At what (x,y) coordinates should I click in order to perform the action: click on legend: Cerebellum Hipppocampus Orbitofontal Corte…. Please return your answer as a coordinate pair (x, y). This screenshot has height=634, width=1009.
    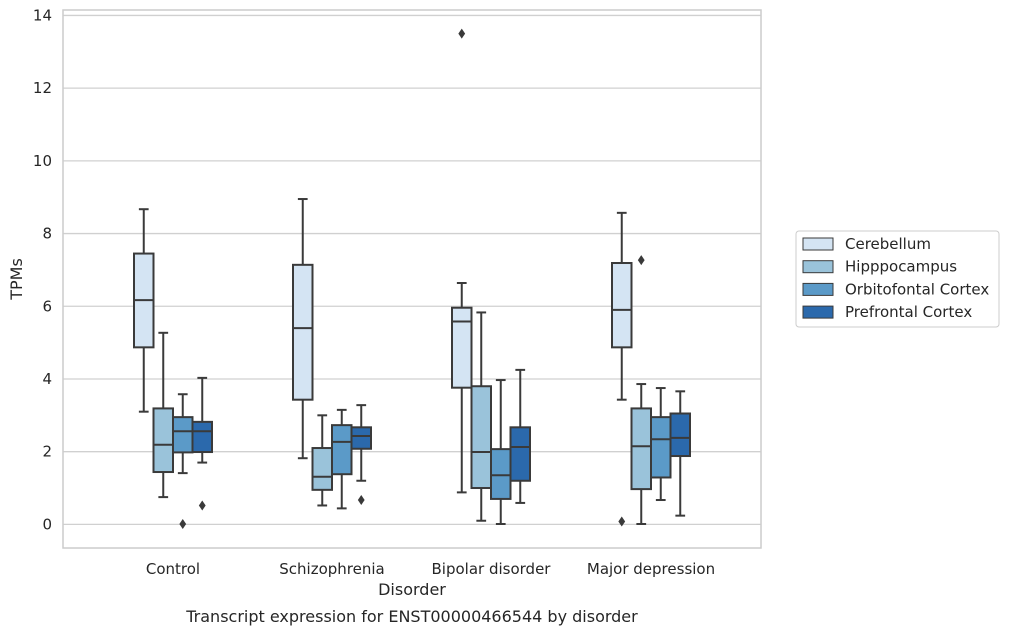
    Looking at the image, I should click on (897, 279).